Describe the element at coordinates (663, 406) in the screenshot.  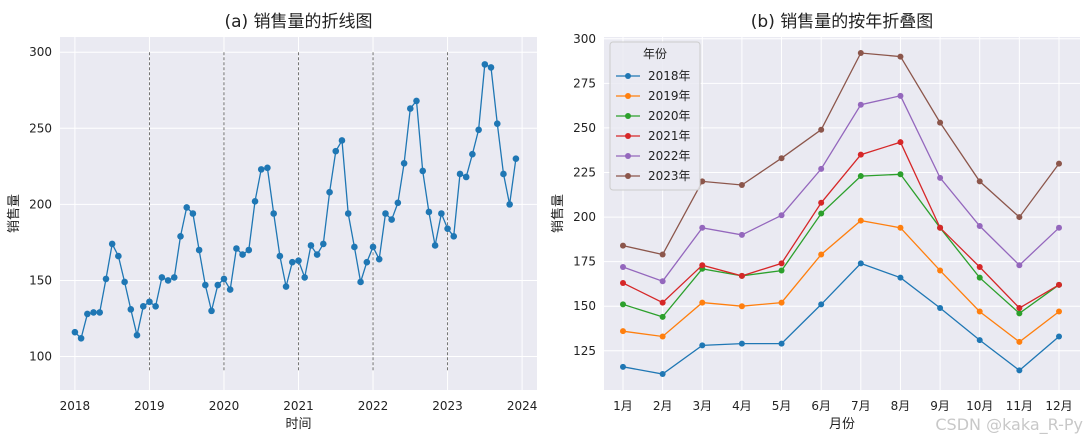
I see `x-tick-label-b: 2月` at that location.